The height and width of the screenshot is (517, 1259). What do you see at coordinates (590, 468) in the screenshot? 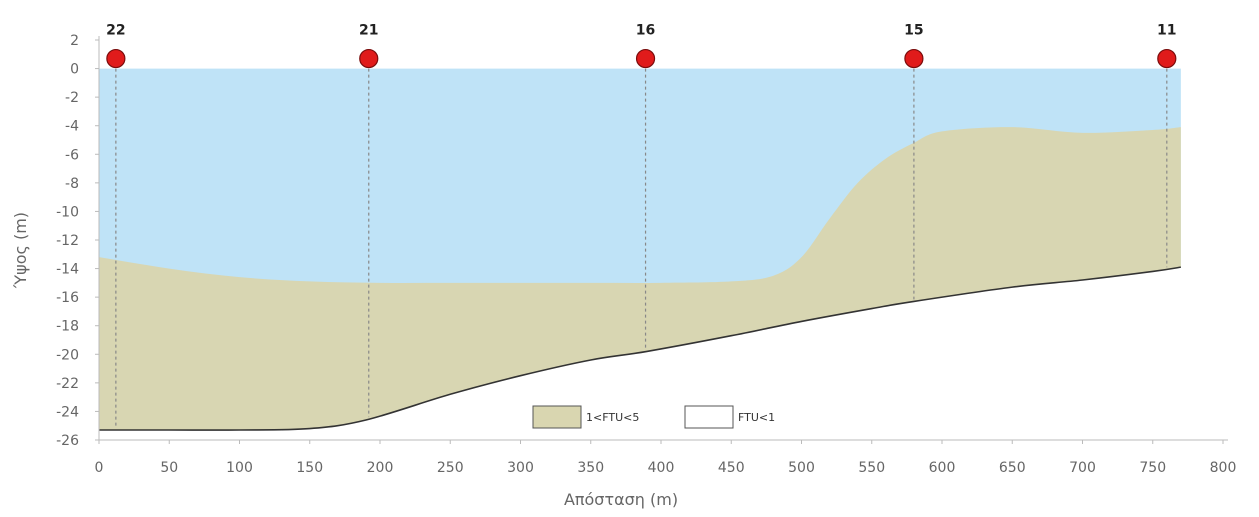
I see `x-tick-label: 350` at bounding box center [590, 468].